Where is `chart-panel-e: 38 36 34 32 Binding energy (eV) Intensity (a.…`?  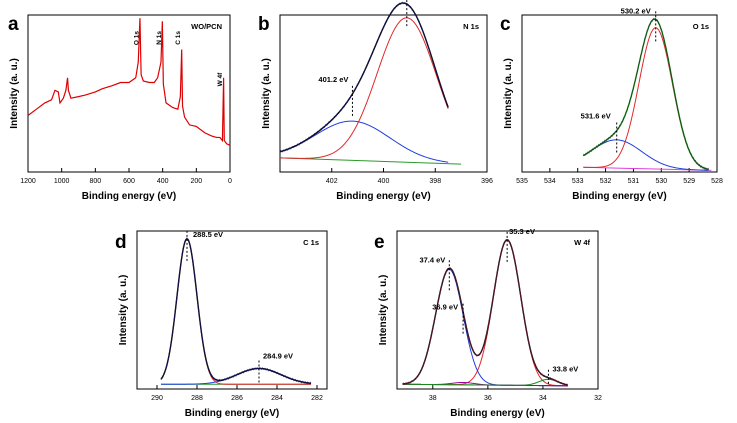 chart-panel-e: 38 36 34 32 Binding energy (eV) Intensity (a.… is located at coordinates (488, 323).